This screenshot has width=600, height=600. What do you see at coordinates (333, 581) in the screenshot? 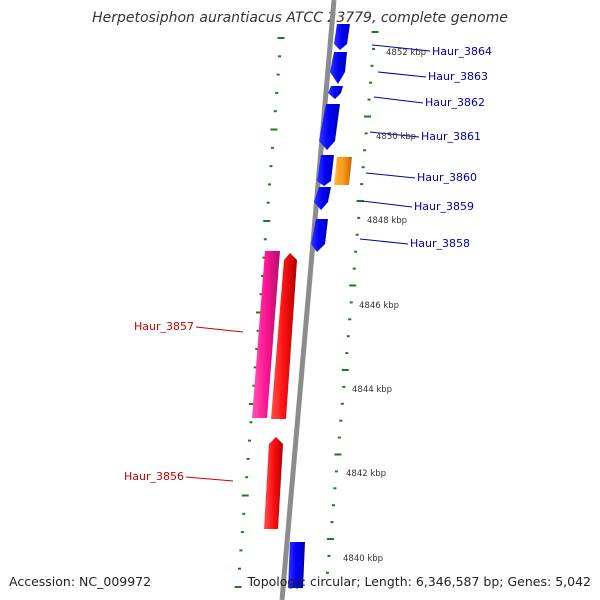
I see `topology-value: circular` at bounding box center [333, 581].